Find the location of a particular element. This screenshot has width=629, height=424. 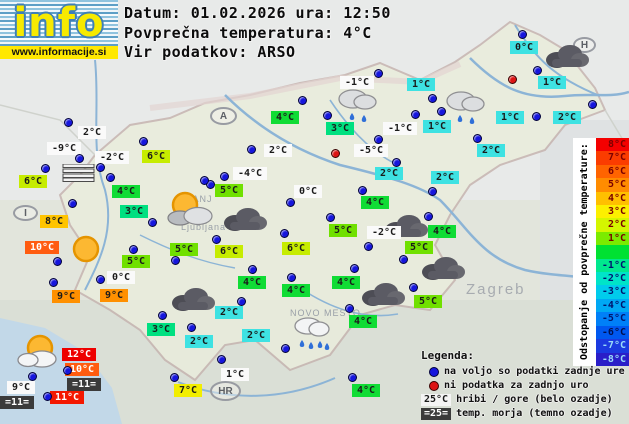

site-logo: info www.informacije.si is located at coordinates (59, 29).